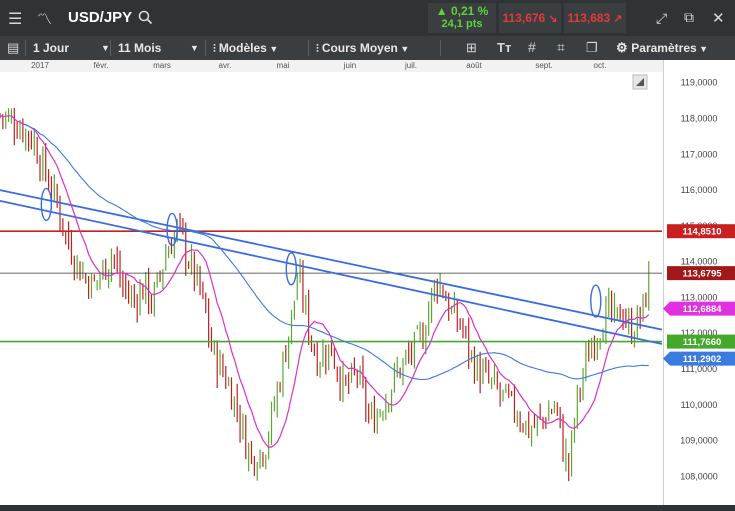 The height and width of the screenshot is (511, 735). I want to click on range-select: 11 Mois ▼, so click(158, 48).